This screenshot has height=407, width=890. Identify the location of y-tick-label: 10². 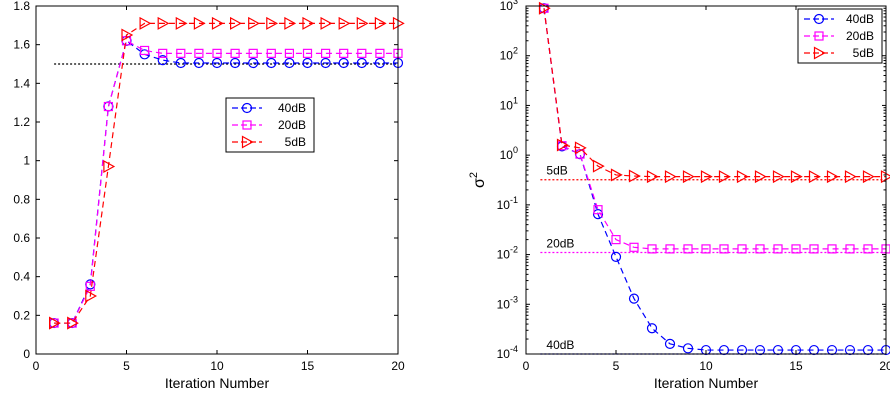
(509, 54).